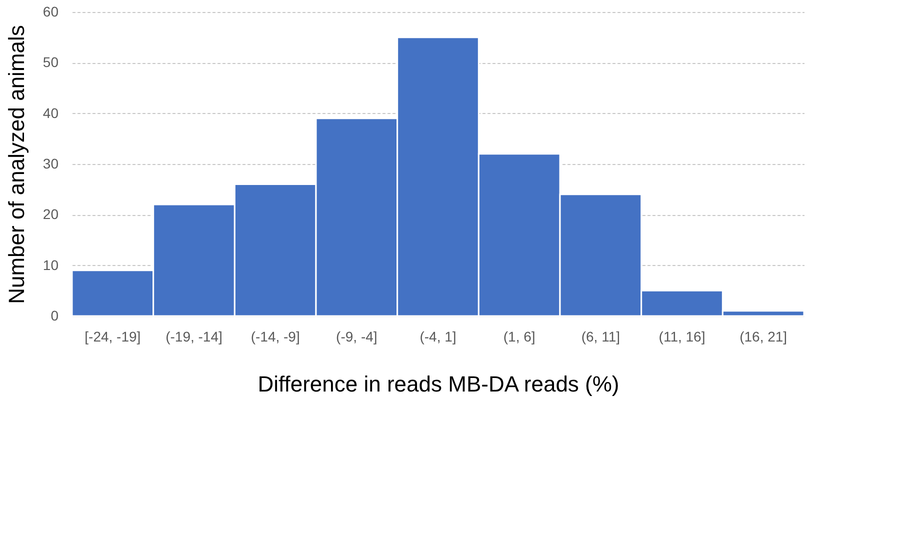 This screenshot has width=915, height=542. I want to click on y-tick-label: 20, so click(50, 214).